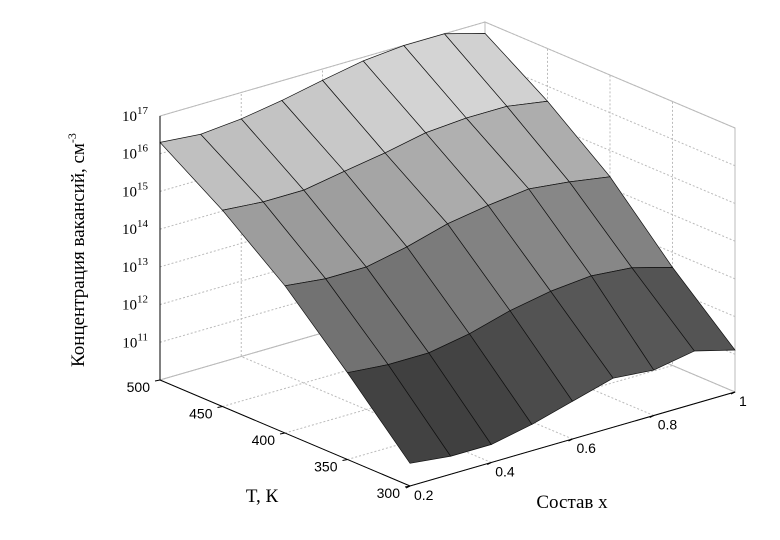  Describe the element at coordinates (143, 111) in the screenshot. I see `z-tick-exp: 17` at that location.